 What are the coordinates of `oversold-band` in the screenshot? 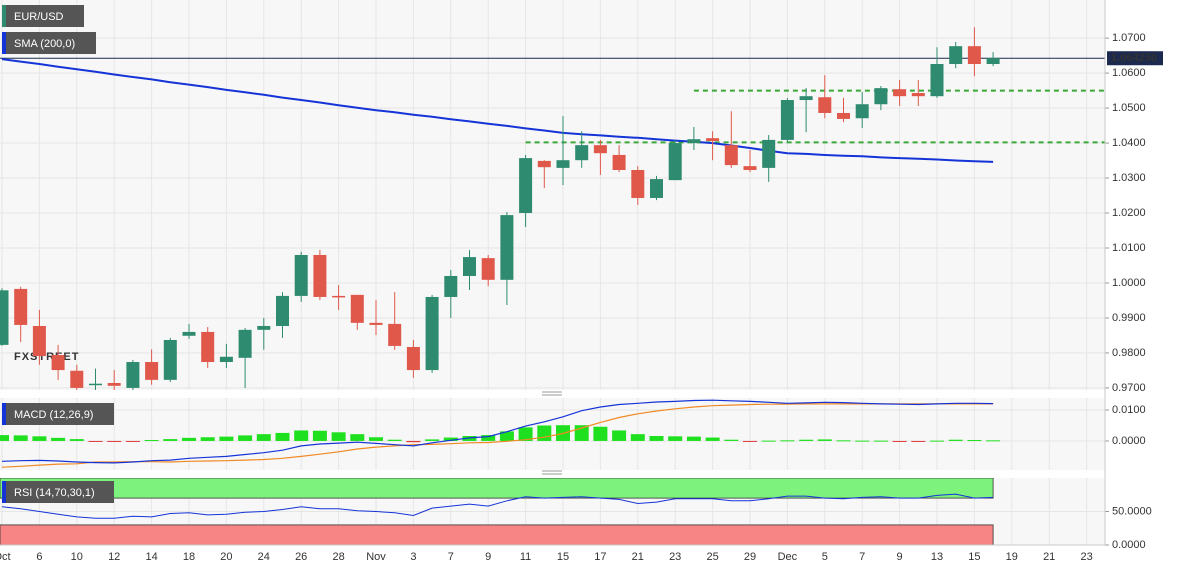 It's located at (497, 534).